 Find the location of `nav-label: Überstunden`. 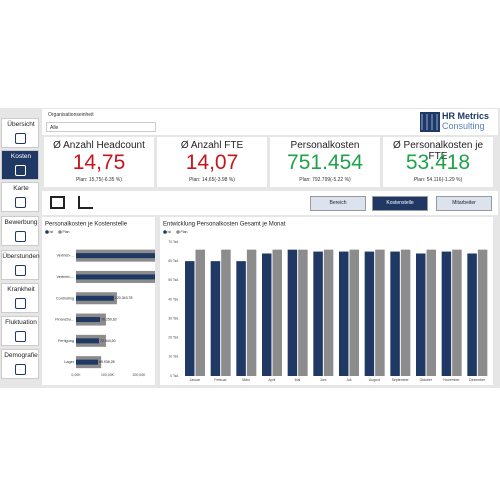

nav-label: Überstunden is located at coordinates (21, 256).